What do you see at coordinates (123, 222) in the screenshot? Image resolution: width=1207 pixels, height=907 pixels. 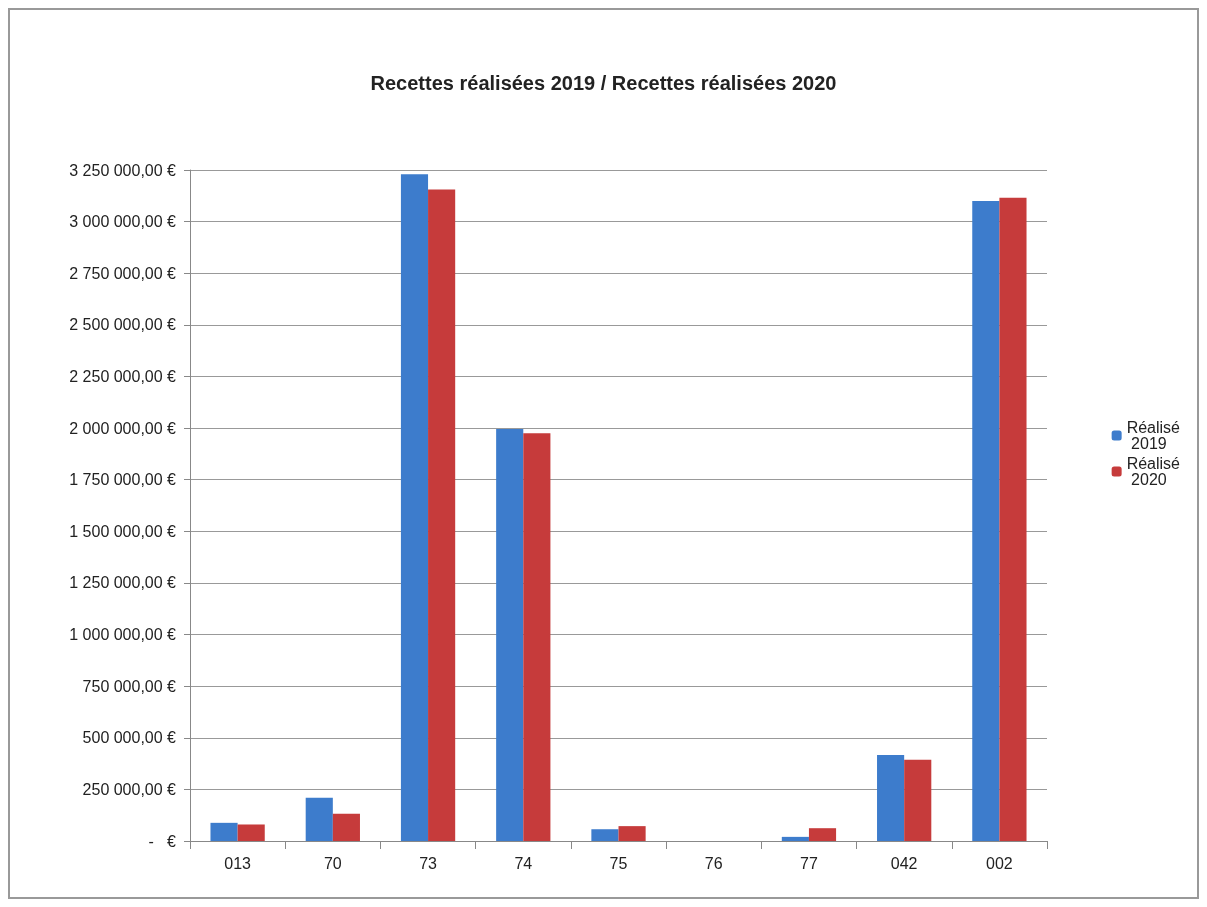 I see `y-tick-label: 3 000 000,00 €` at bounding box center [123, 222].